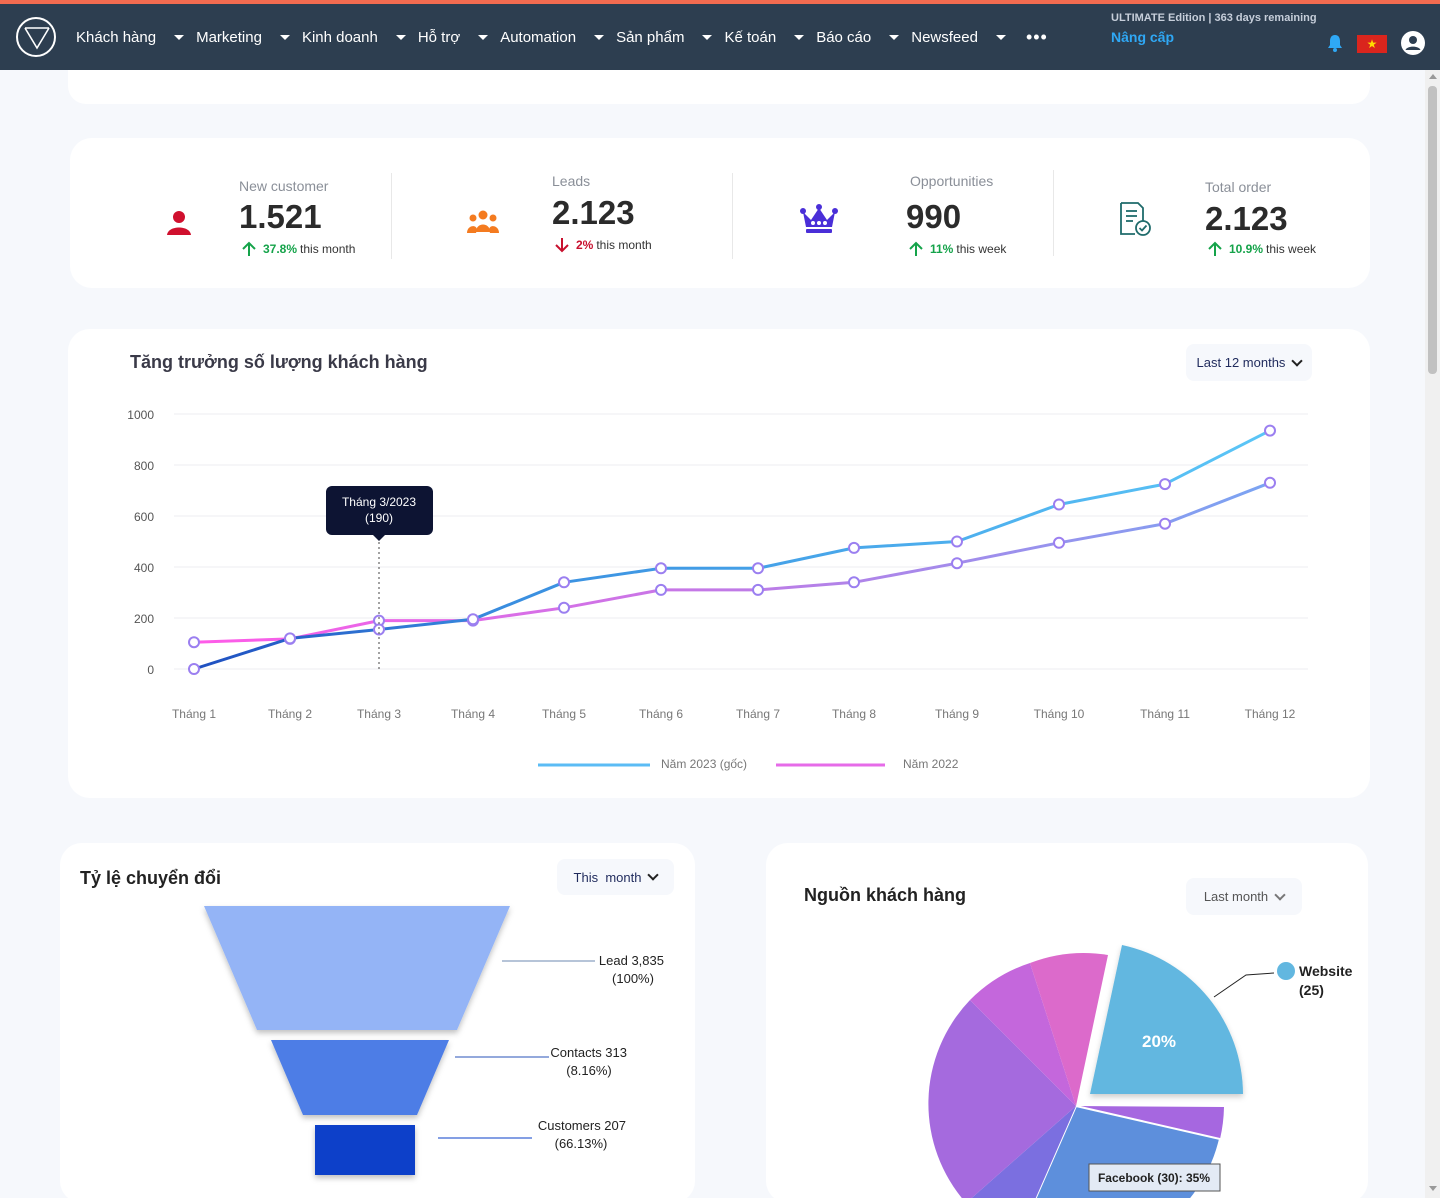  I want to click on x-tick-label: Tháng 10, so click(1059, 714).